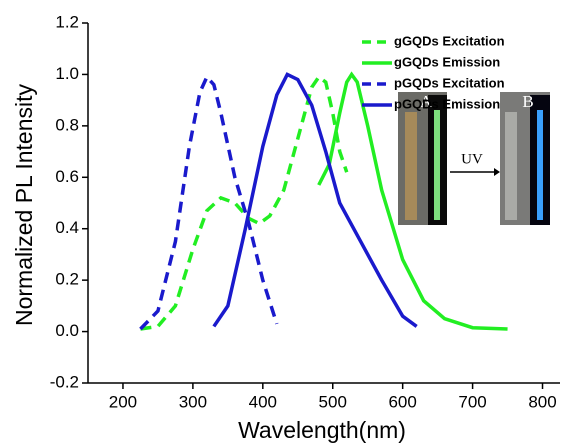 The height and width of the screenshot is (445, 567). Describe the element at coordinates (209, 202) in the screenshot. I see `series-line` at that location.